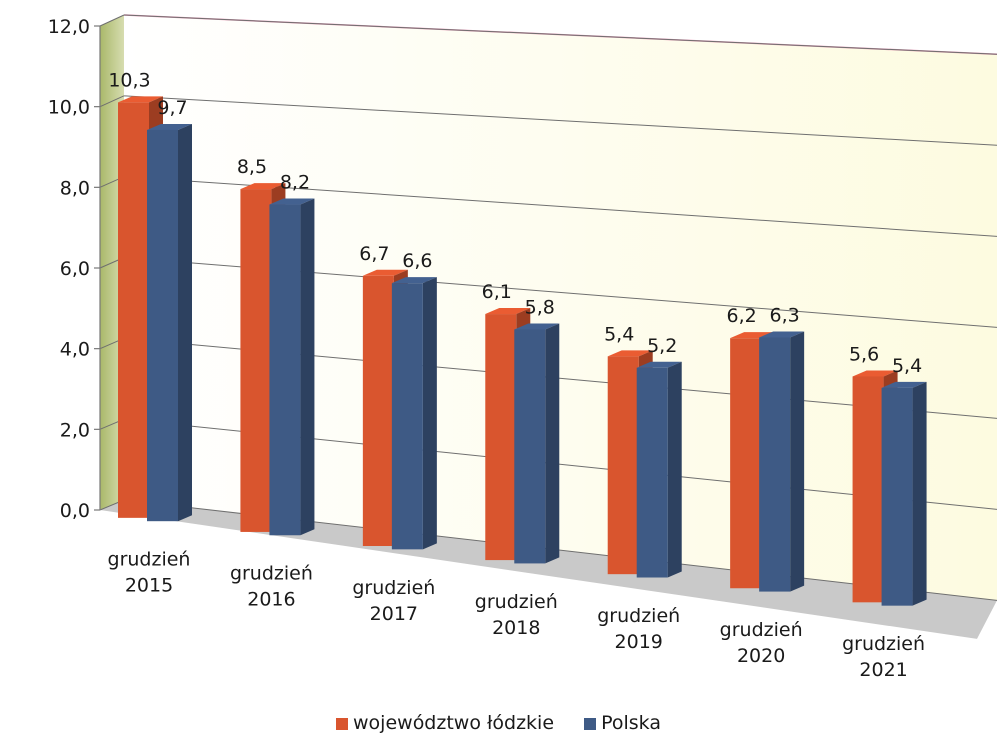  Describe the element at coordinates (638, 629) in the screenshot. I see `x-tick-label: grudzień 2019` at that location.